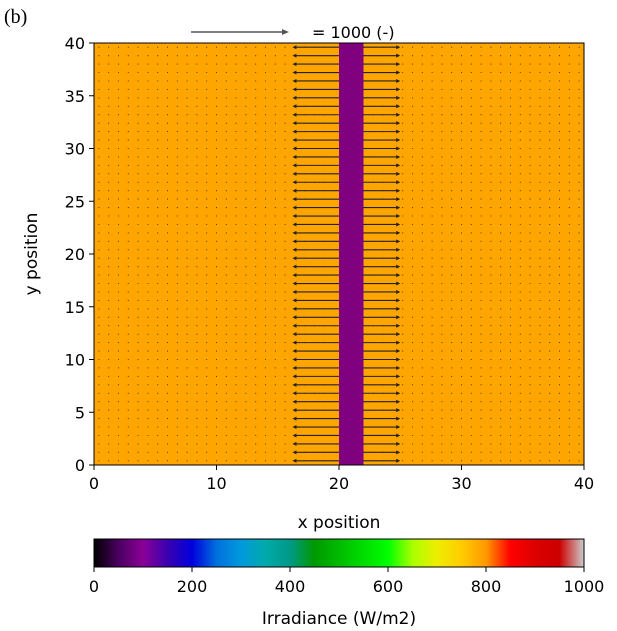 The image size is (617, 631). What do you see at coordinates (339, 523) in the screenshot?
I see `x-axis-label: x position` at bounding box center [339, 523].